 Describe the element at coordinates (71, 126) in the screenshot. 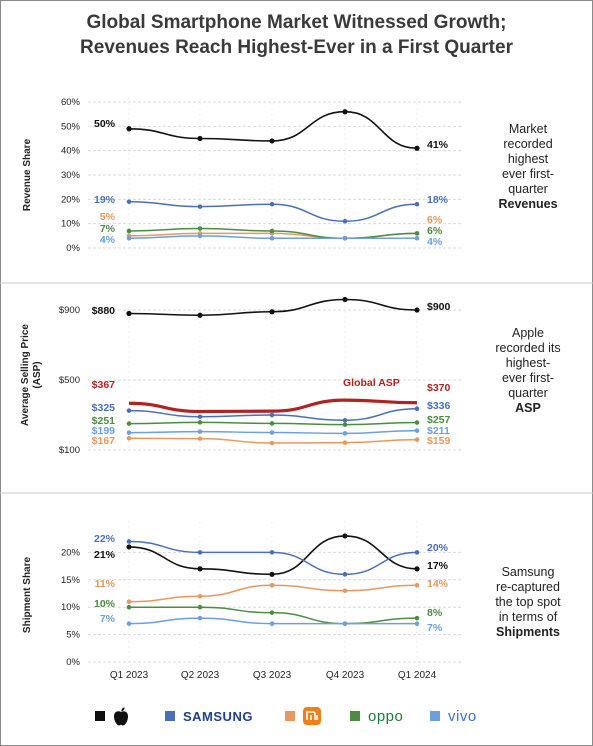

I see `y-tick-label: 50%` at that location.